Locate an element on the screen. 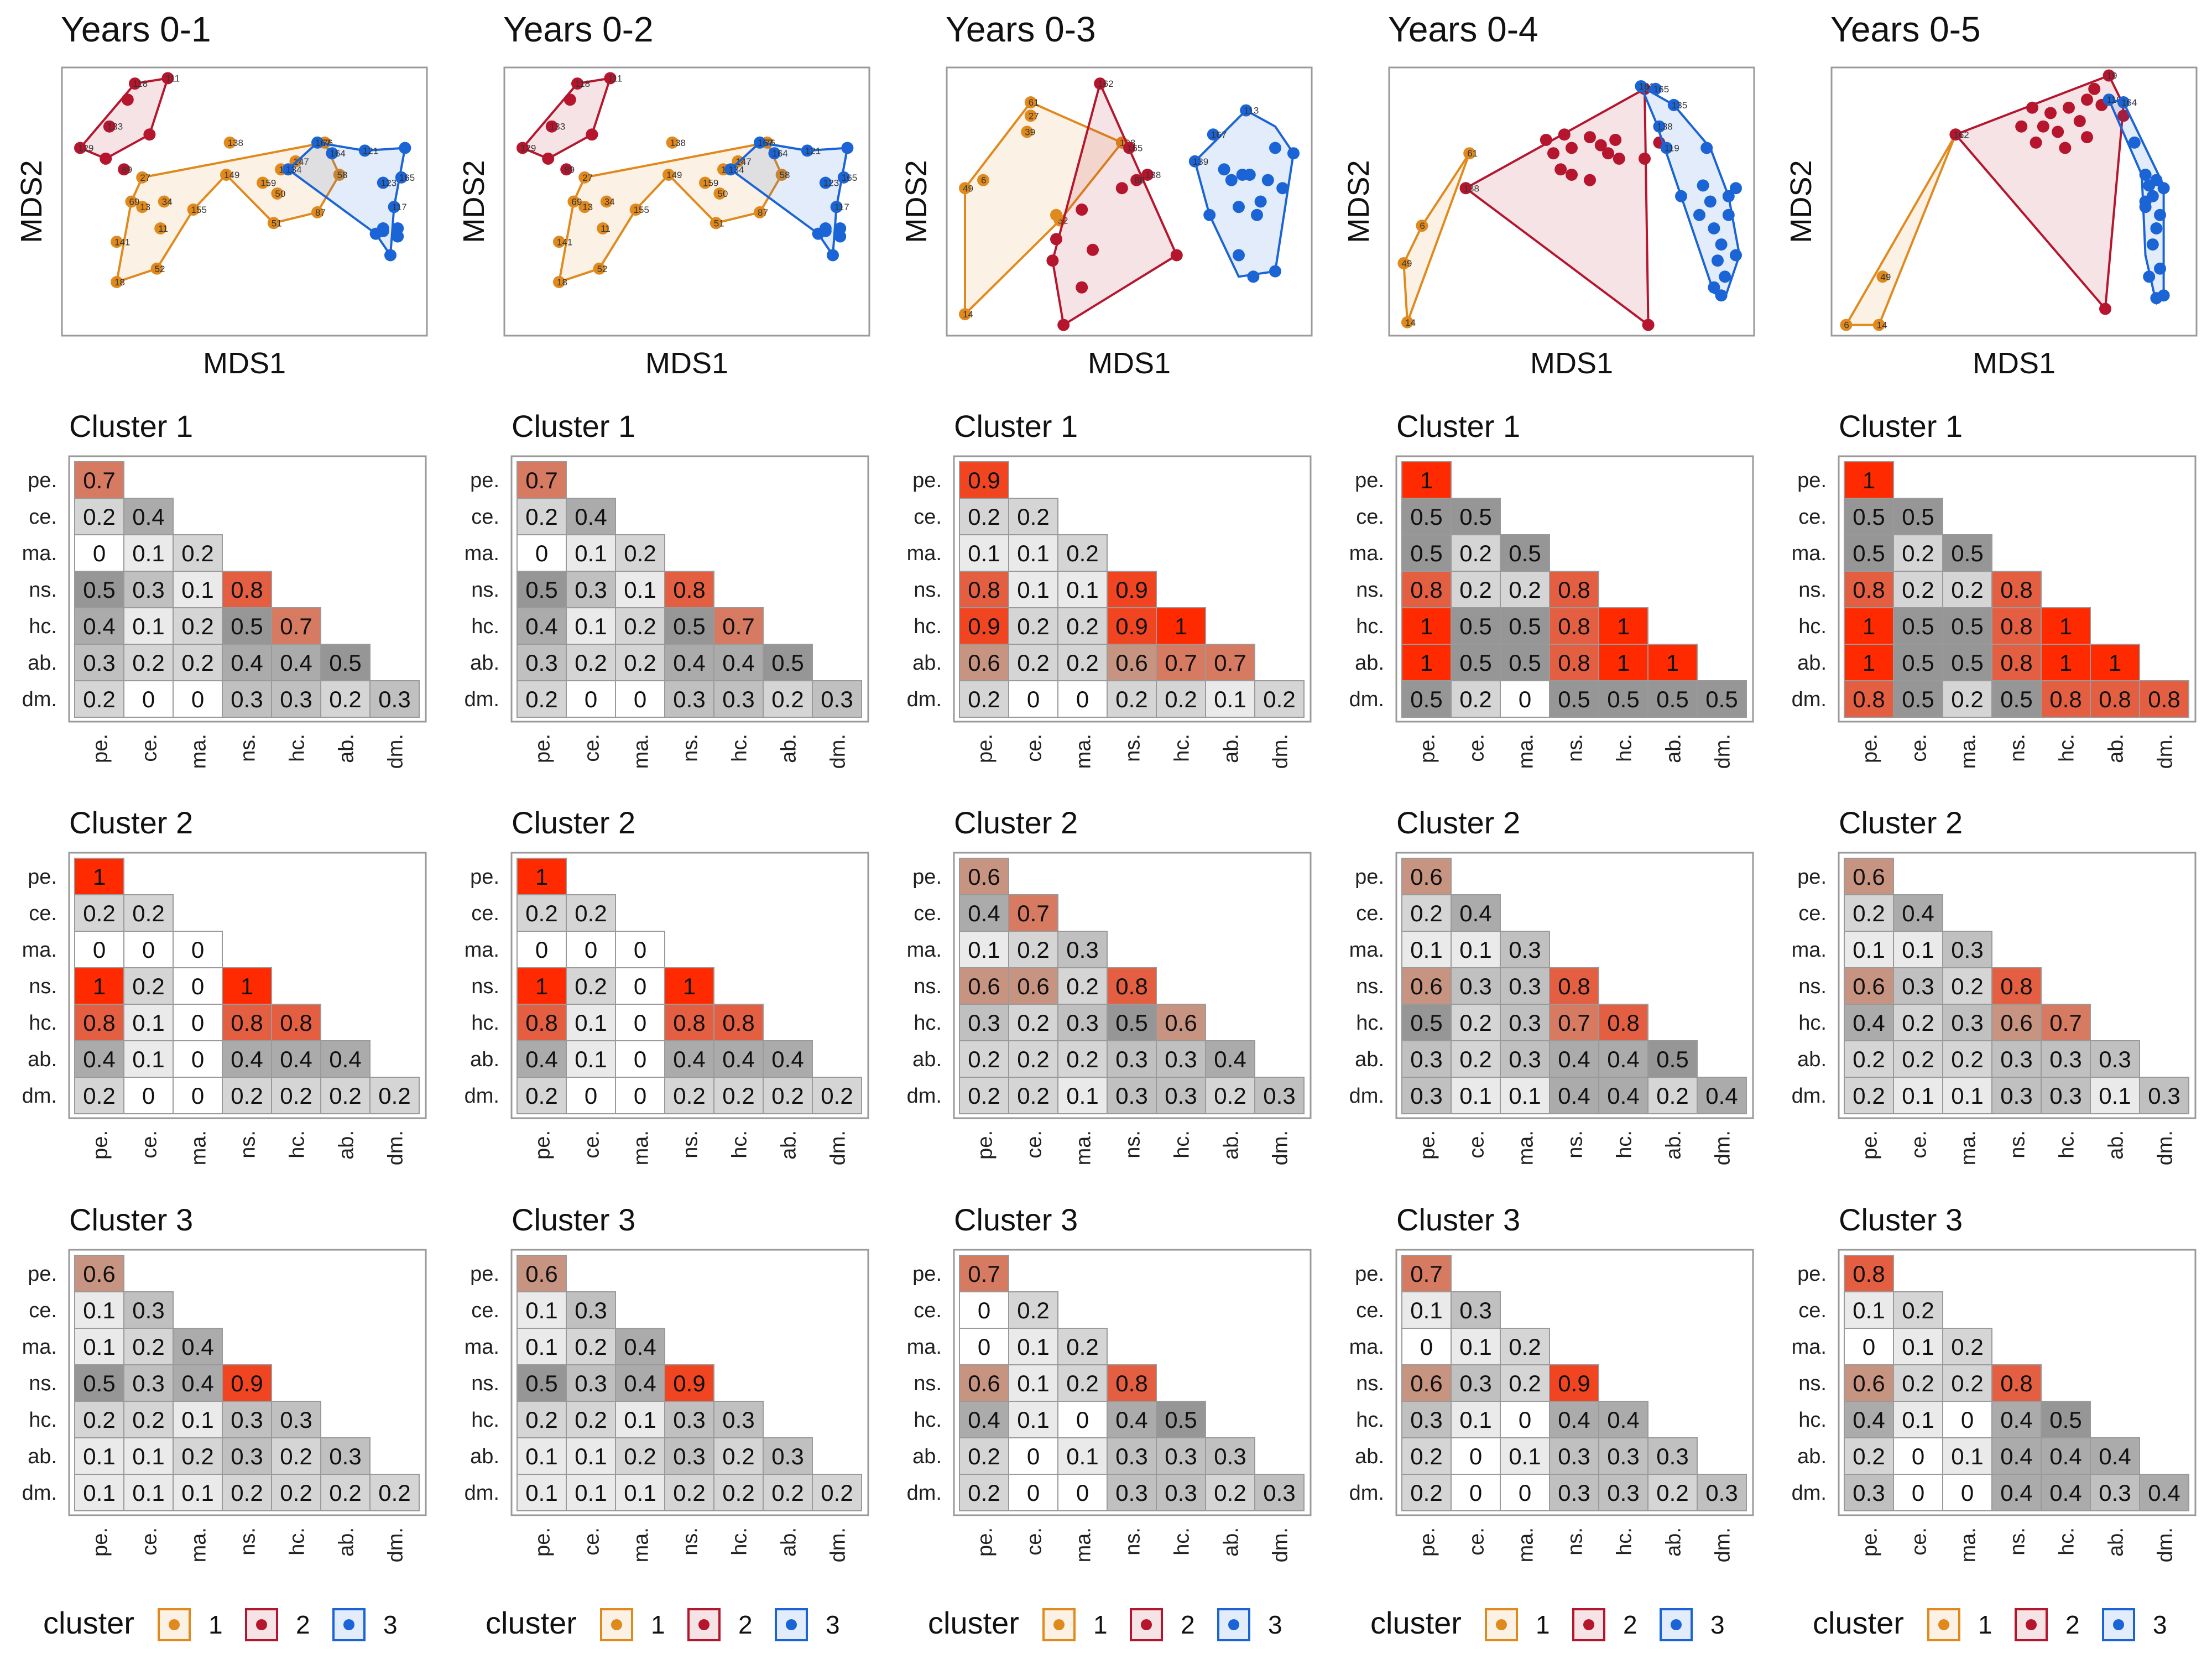 The height and width of the screenshot is (1659, 2212). row-label: dm. is located at coordinates (1810, 1096).